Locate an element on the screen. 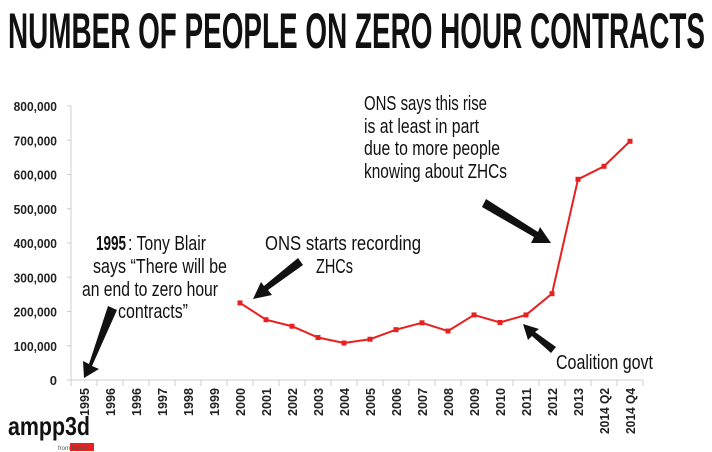 The image size is (712, 452). ampp3d-logo: ampp3d from Mirror is located at coordinates (51, 431).